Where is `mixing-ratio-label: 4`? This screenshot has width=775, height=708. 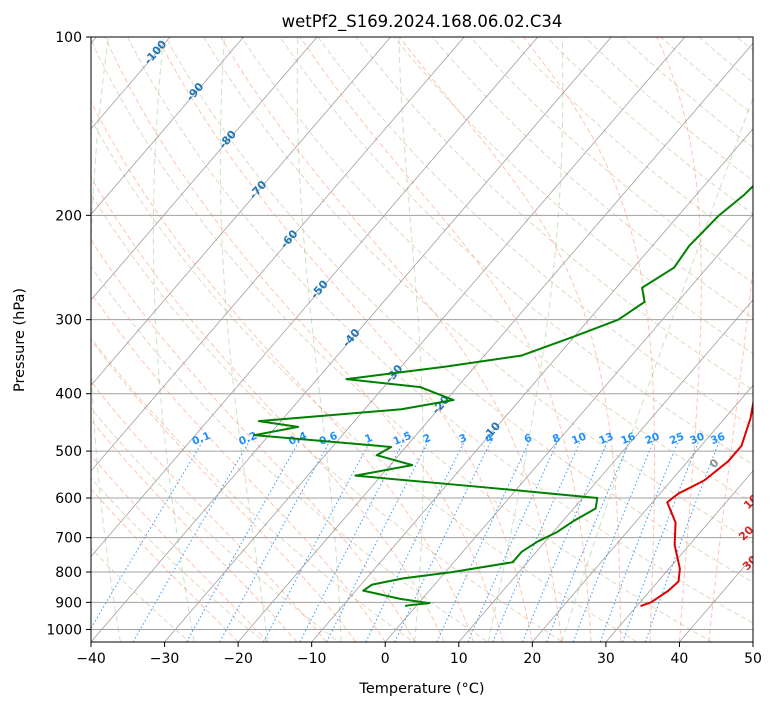
mixing-ratio-label: 4 is located at coordinates (489, 439).